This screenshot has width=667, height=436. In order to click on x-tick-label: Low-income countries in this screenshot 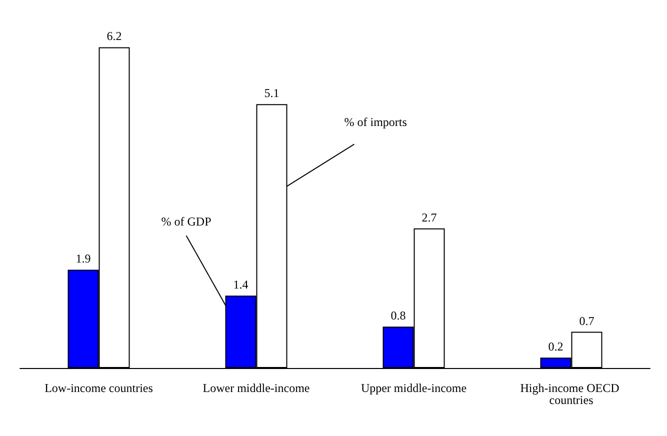, I will do `click(99, 388)`.